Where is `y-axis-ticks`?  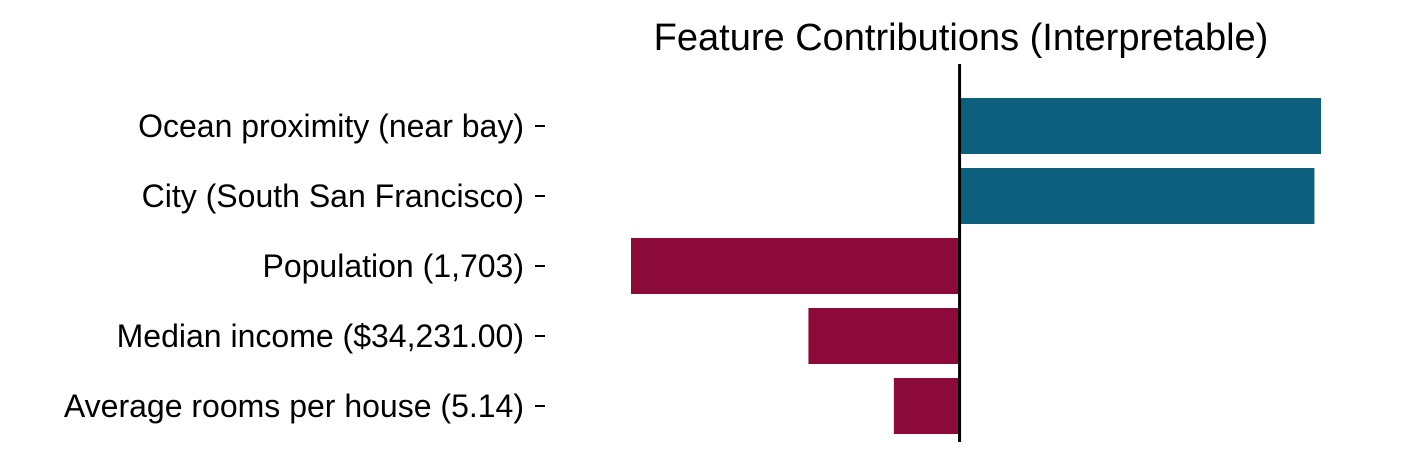
y-axis-ticks is located at coordinates (540, 266).